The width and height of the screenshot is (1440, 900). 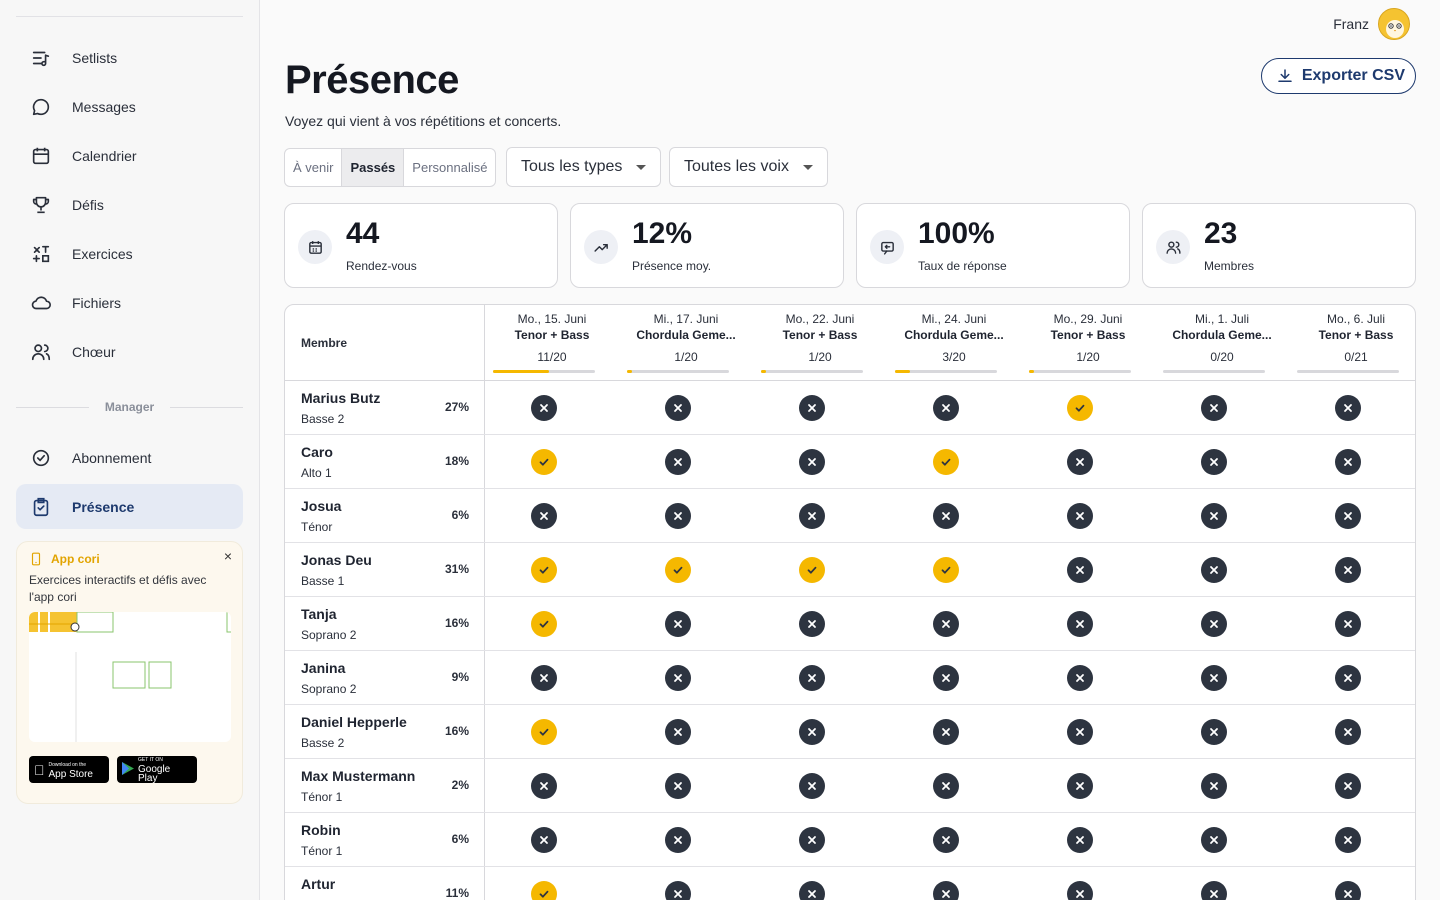 I want to click on app-store-badge:  Download on the App Store, so click(x=69, y=769).